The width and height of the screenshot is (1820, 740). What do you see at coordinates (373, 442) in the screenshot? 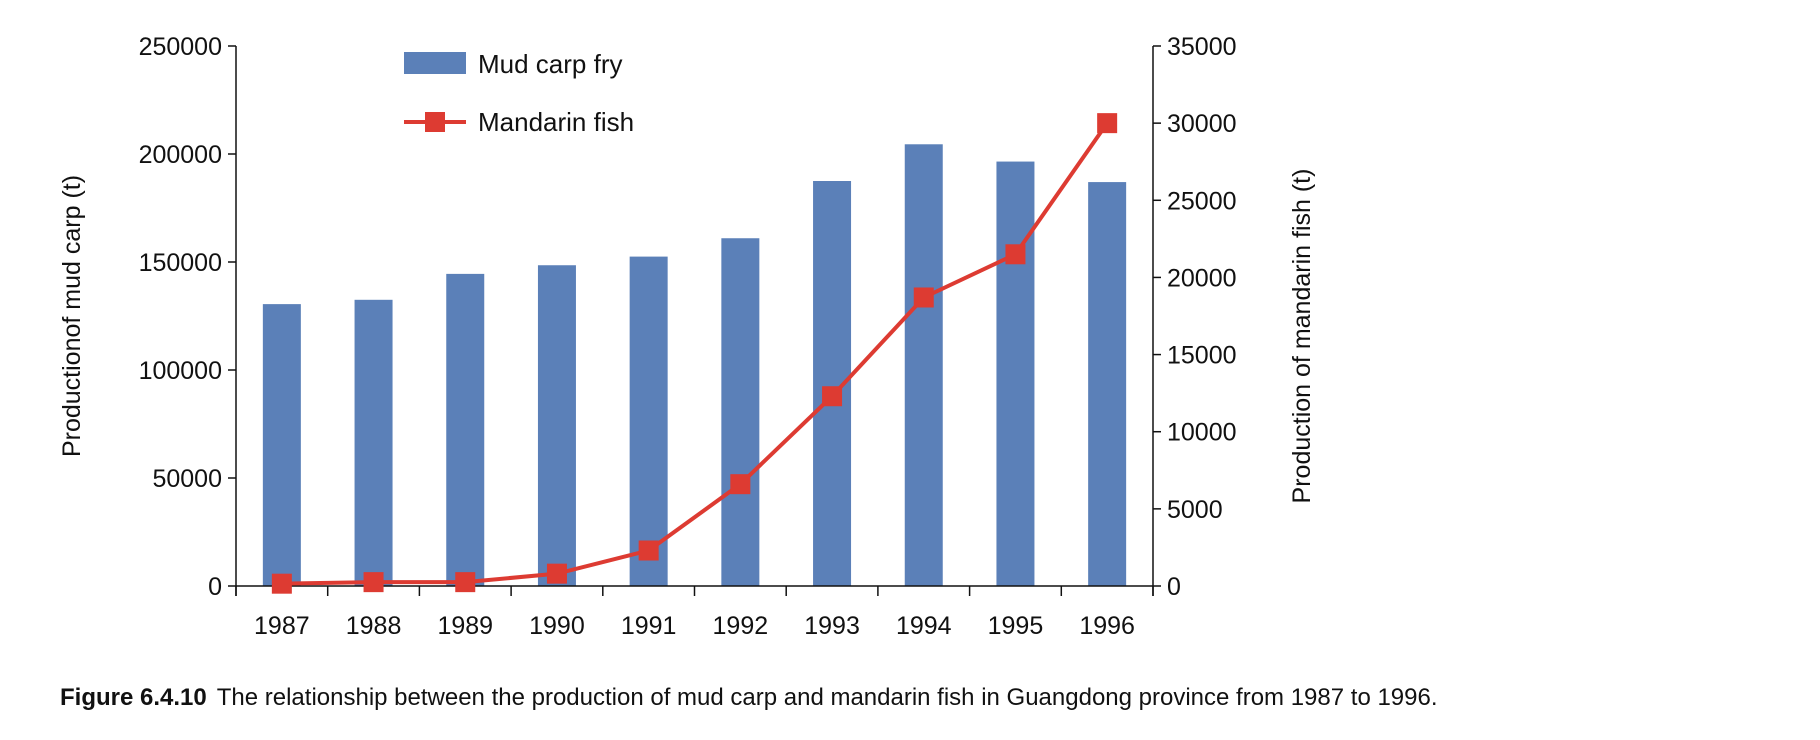
I see `bar-1988` at bounding box center [373, 442].